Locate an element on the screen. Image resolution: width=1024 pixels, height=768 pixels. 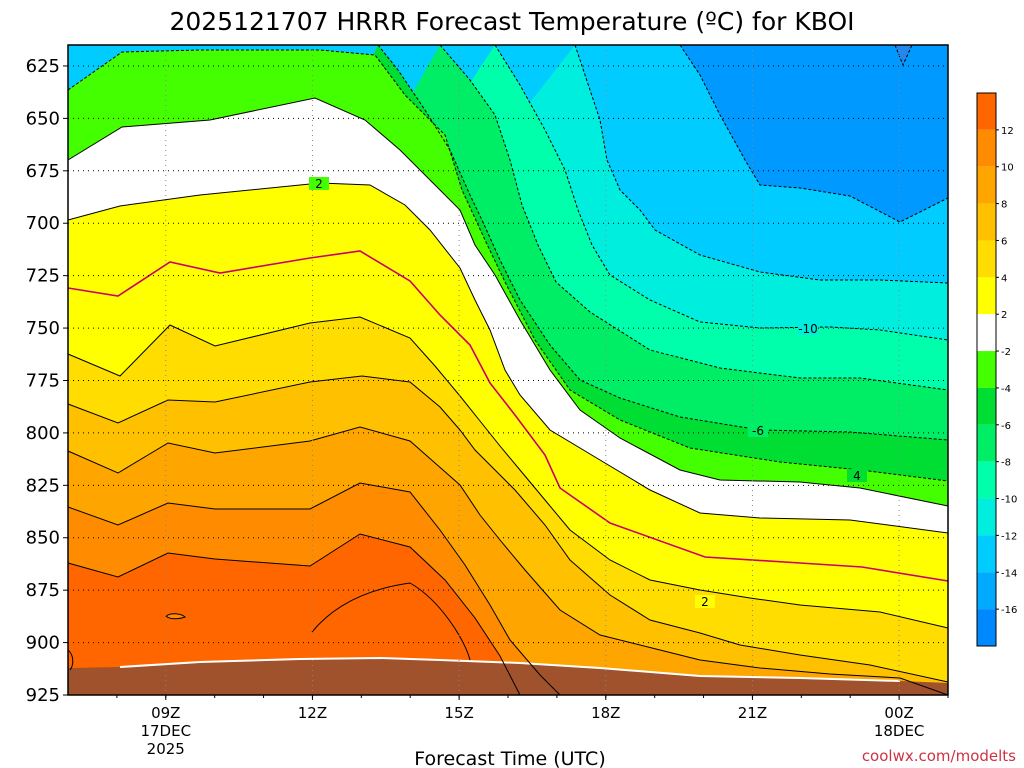
ytick-label: 775 is located at coordinates (43, 380).